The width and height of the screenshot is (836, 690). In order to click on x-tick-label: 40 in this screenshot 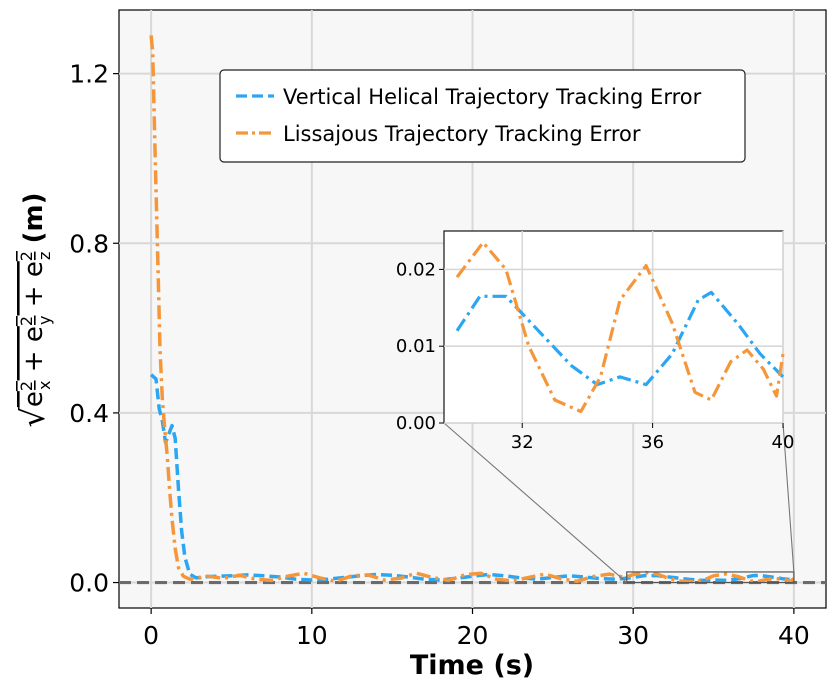, I will do `click(794, 635)`.